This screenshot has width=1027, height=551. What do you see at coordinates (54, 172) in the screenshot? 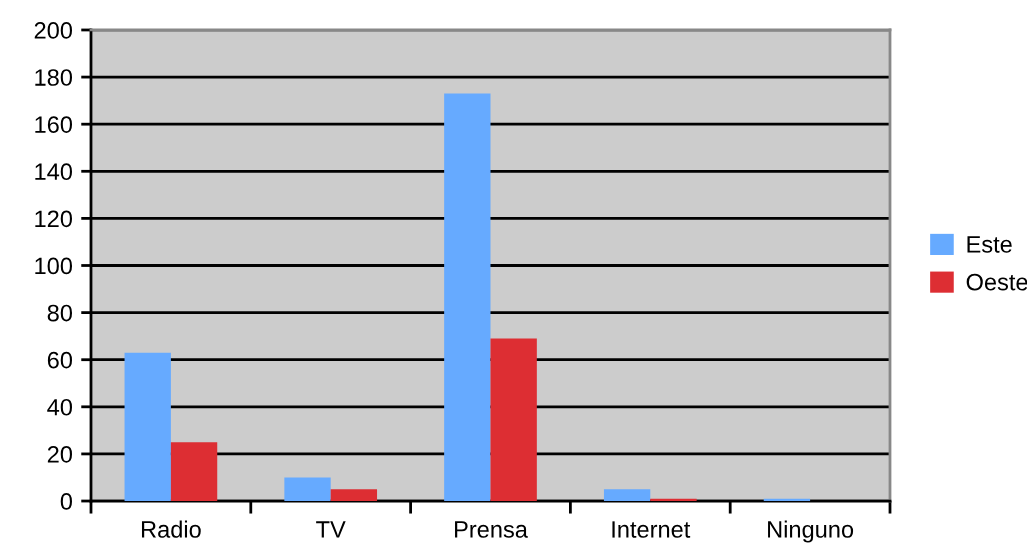
I see `y-tick-label: 140` at bounding box center [54, 172].